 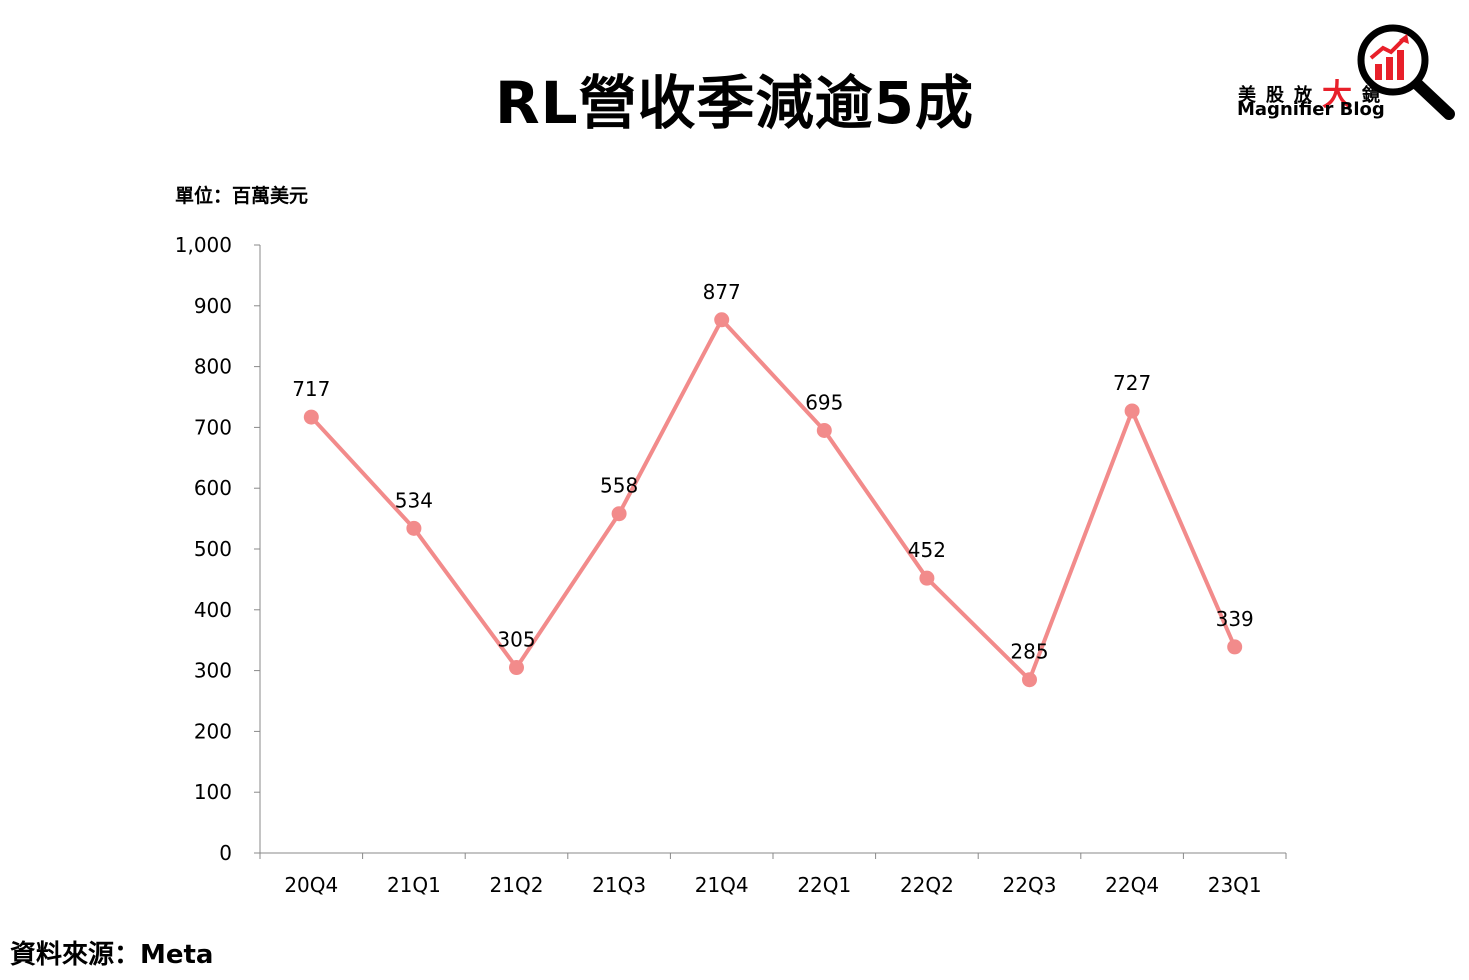 What do you see at coordinates (213, 367) in the screenshot?
I see `y-tick-label: 800` at bounding box center [213, 367].